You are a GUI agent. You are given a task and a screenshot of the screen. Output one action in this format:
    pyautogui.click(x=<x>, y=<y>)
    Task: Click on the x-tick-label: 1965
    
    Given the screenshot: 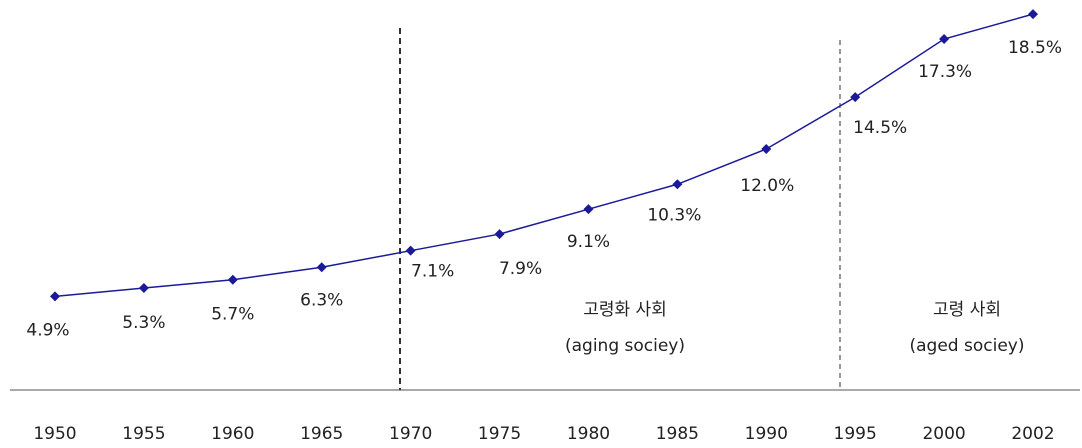 What is the action you would take?
    pyautogui.click(x=321, y=434)
    